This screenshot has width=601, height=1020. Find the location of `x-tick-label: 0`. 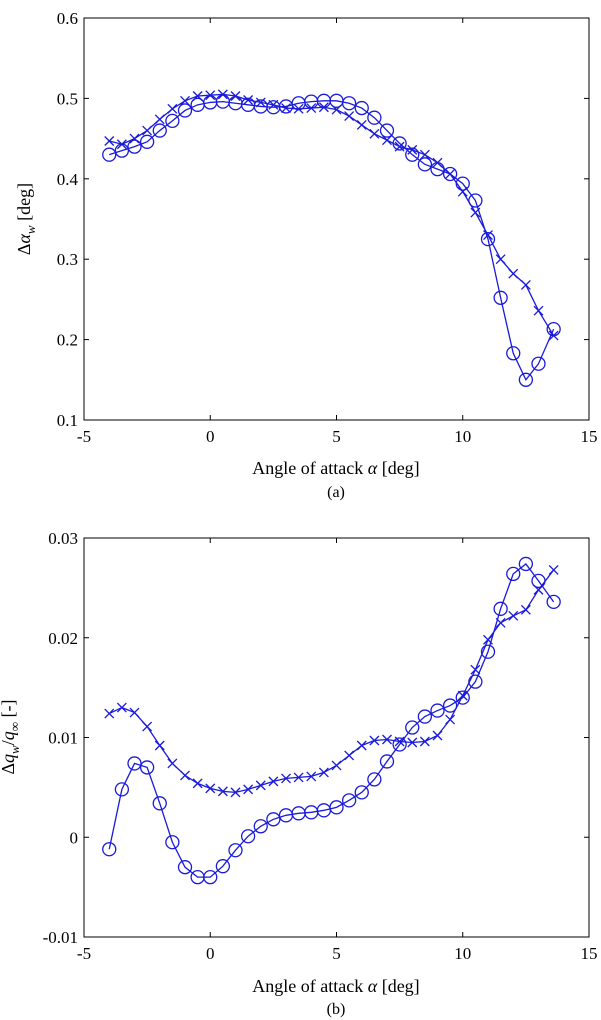

x-tick-label: 0 is located at coordinates (210, 436).